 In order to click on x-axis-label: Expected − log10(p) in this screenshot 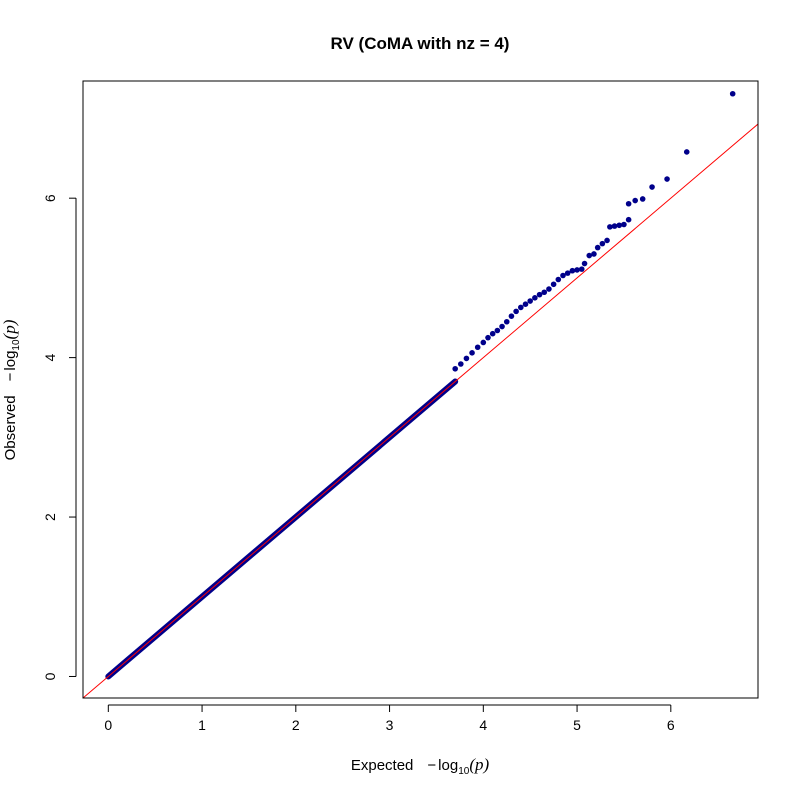, I will do `click(420, 766)`.